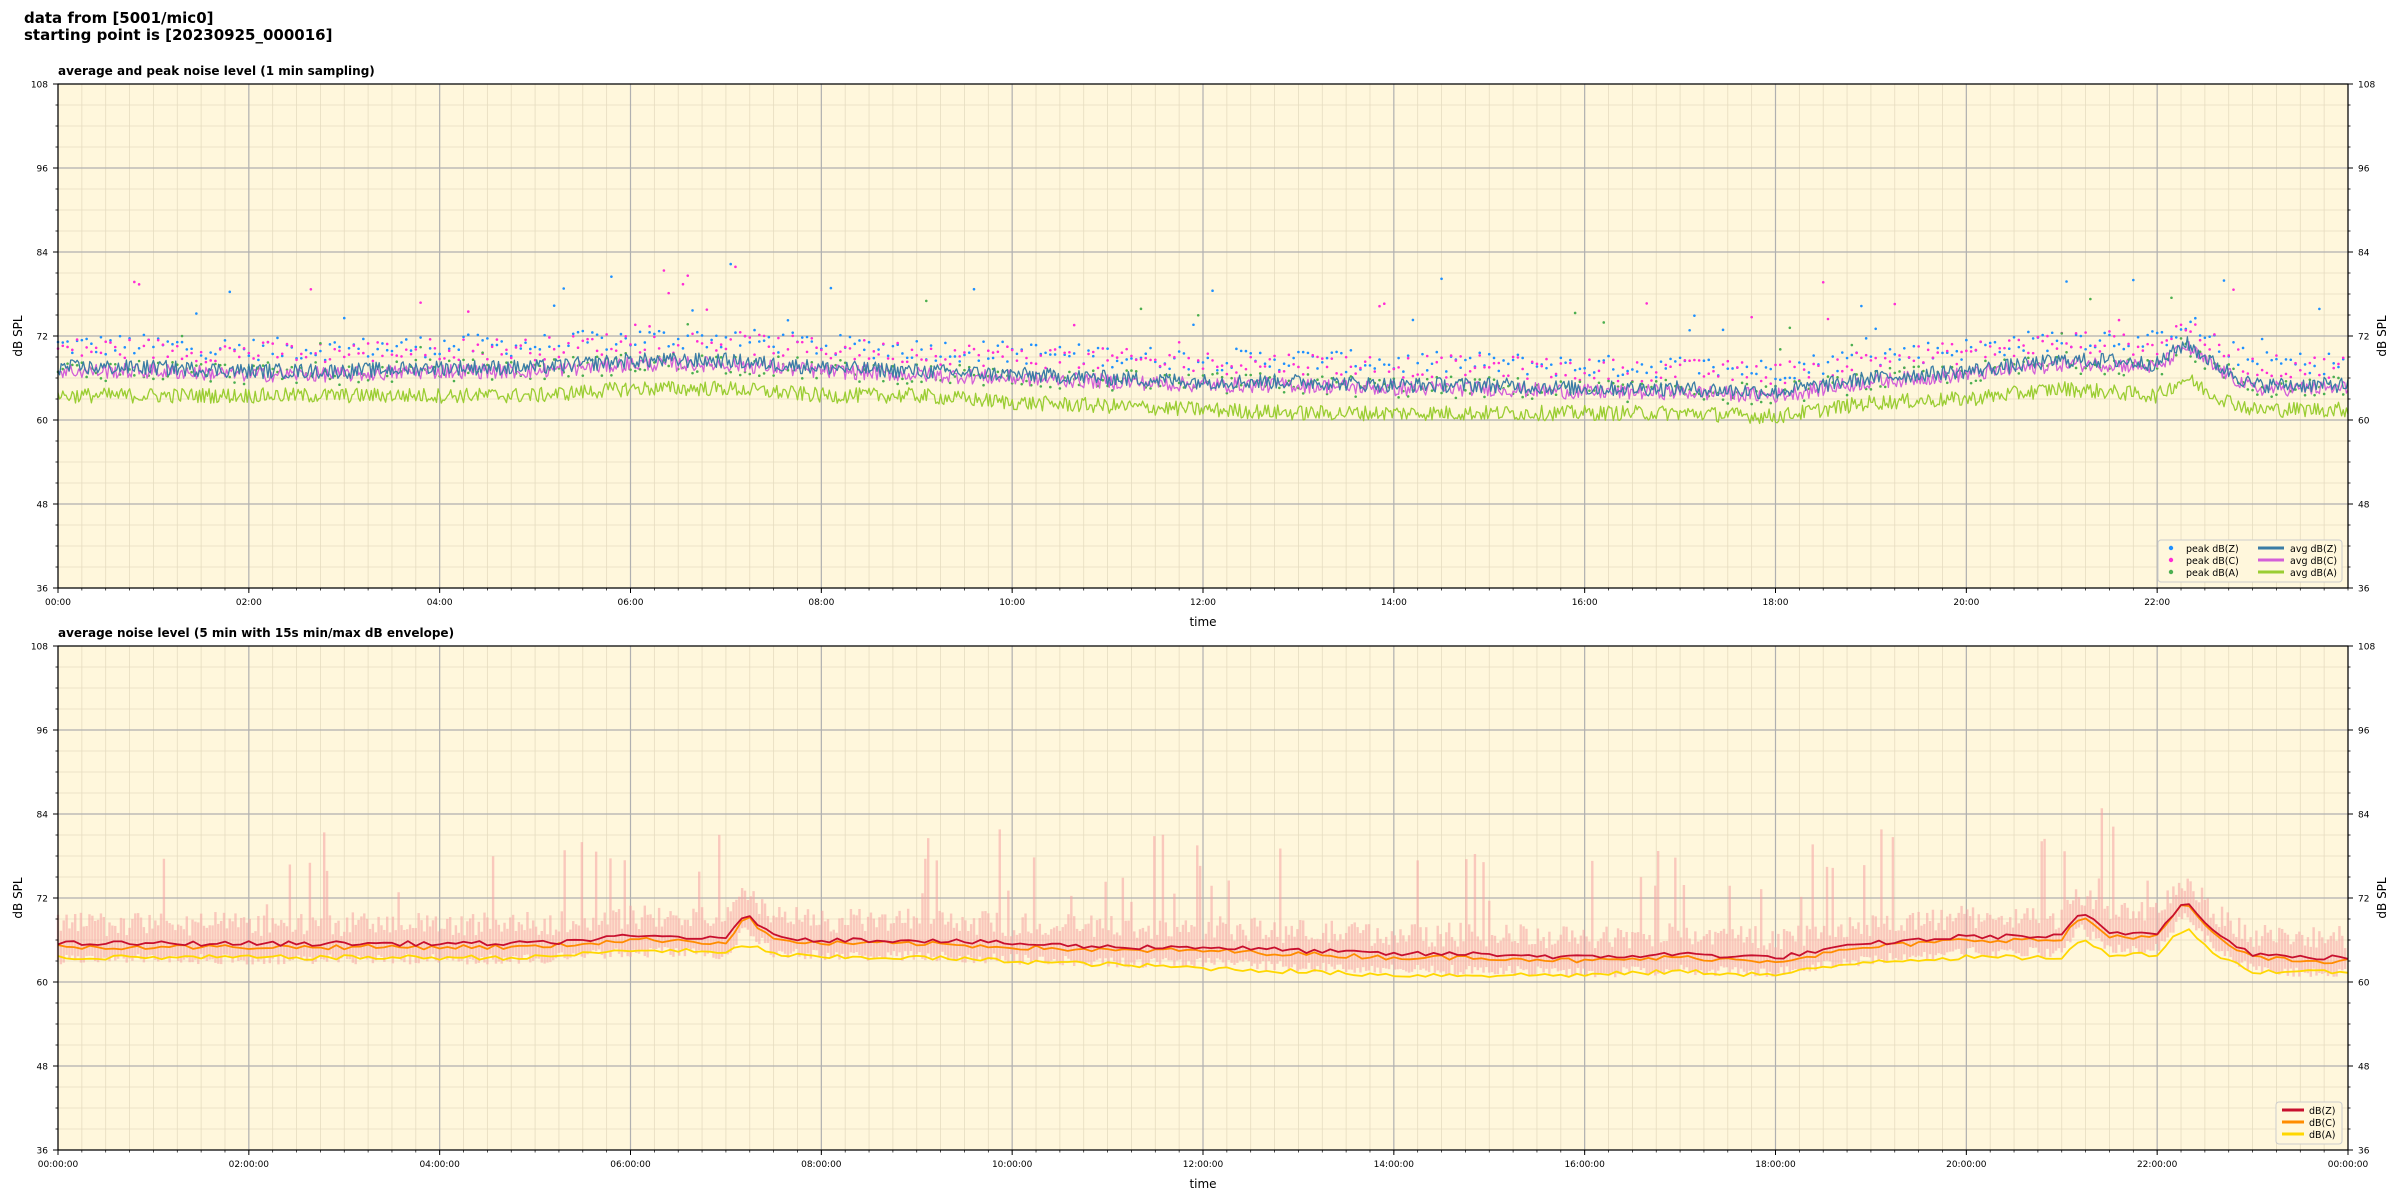  I want to click on legend-box, so click(2250, 561).